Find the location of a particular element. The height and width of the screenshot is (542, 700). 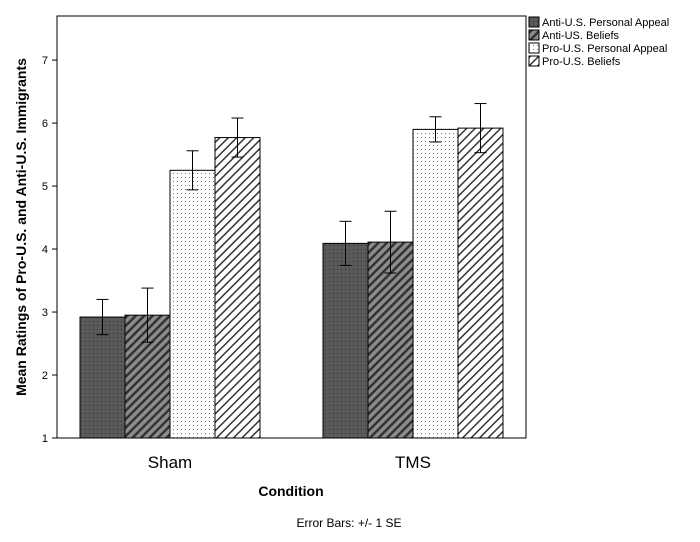

y-tick-label: 7 is located at coordinates (45, 61).